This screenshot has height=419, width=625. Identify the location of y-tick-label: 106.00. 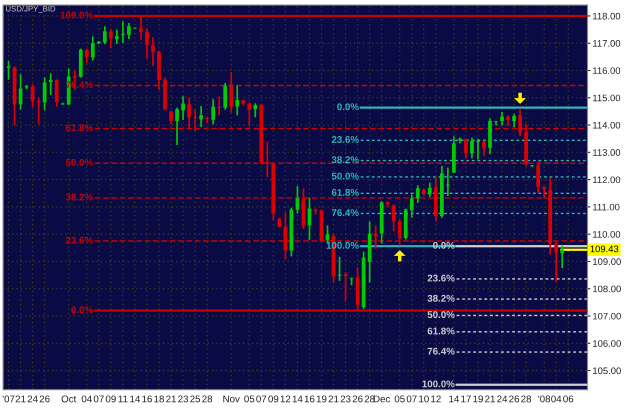
(607, 343).